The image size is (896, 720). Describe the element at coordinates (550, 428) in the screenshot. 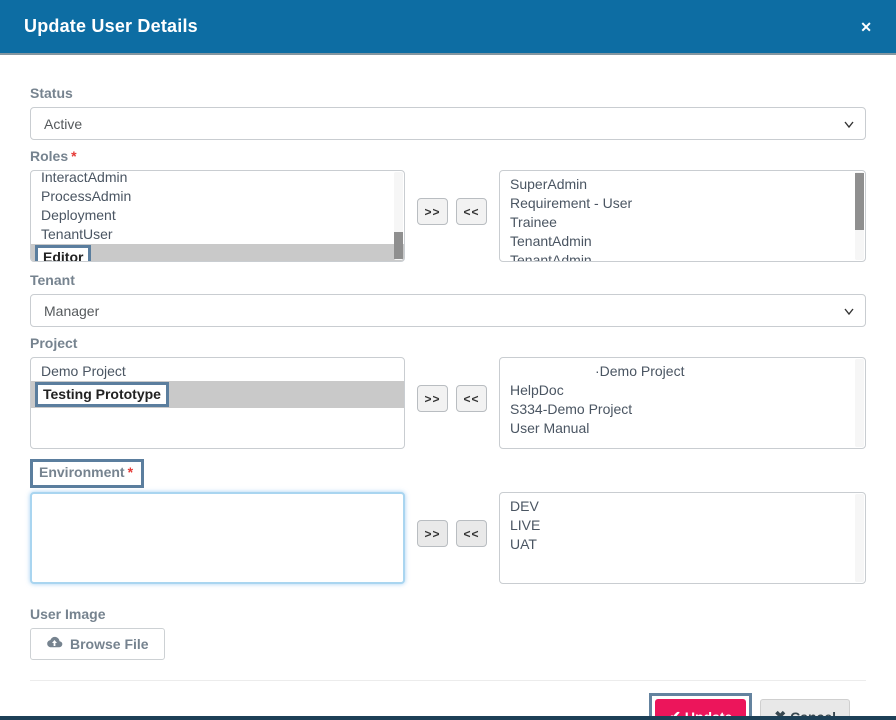

I see `list-item: User Manual` at that location.